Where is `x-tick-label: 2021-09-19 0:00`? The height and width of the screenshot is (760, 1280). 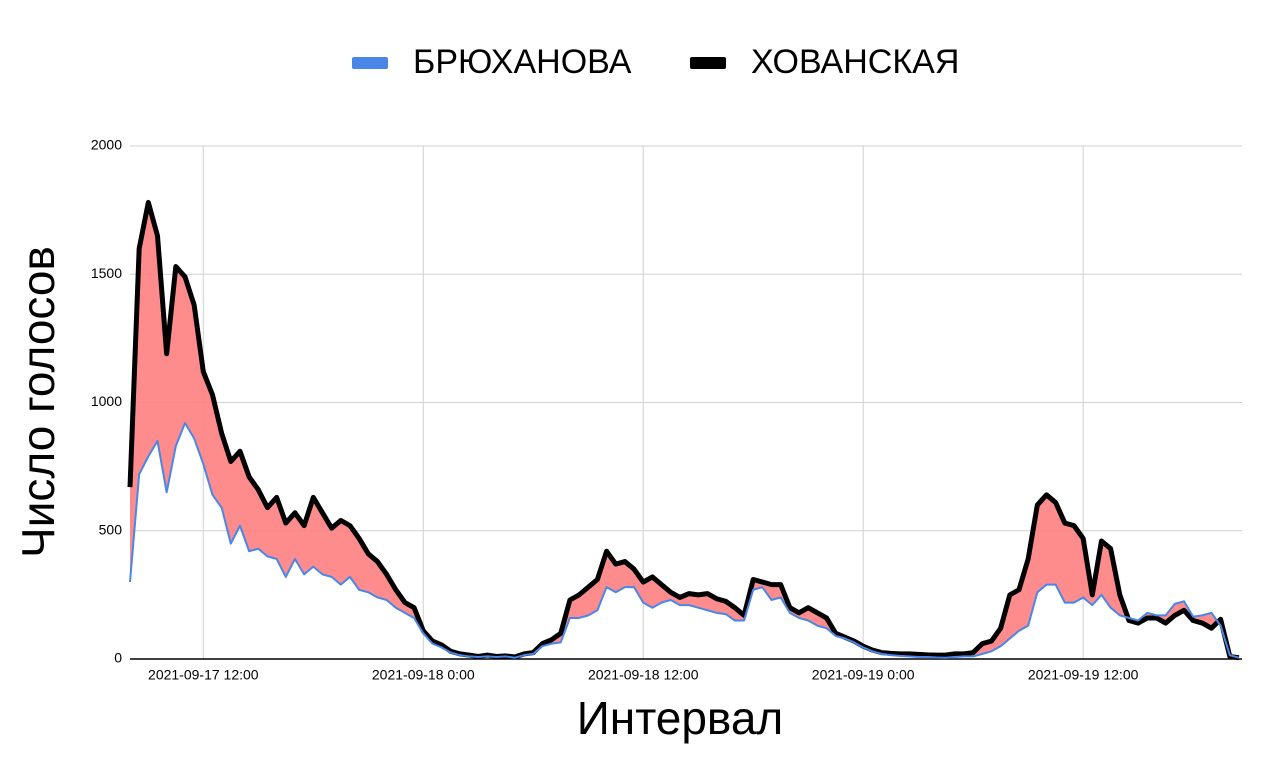
x-tick-label: 2021-09-19 0:00 is located at coordinates (863, 675).